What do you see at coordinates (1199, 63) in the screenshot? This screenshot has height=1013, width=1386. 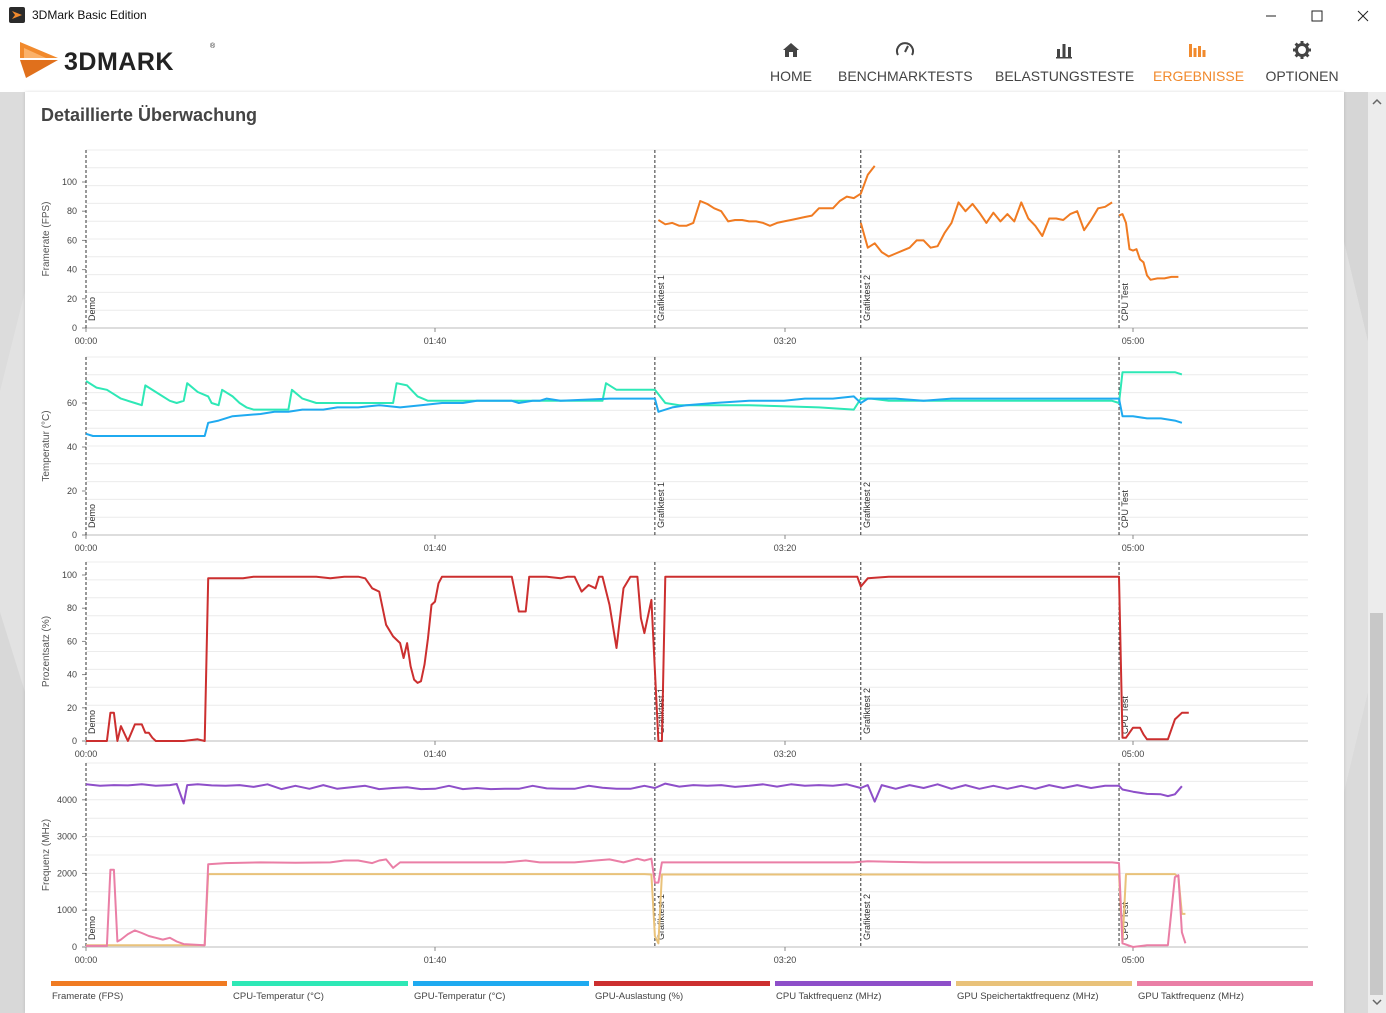 I see `nav-ergebnisse: ERGEBNISSE` at bounding box center [1199, 63].